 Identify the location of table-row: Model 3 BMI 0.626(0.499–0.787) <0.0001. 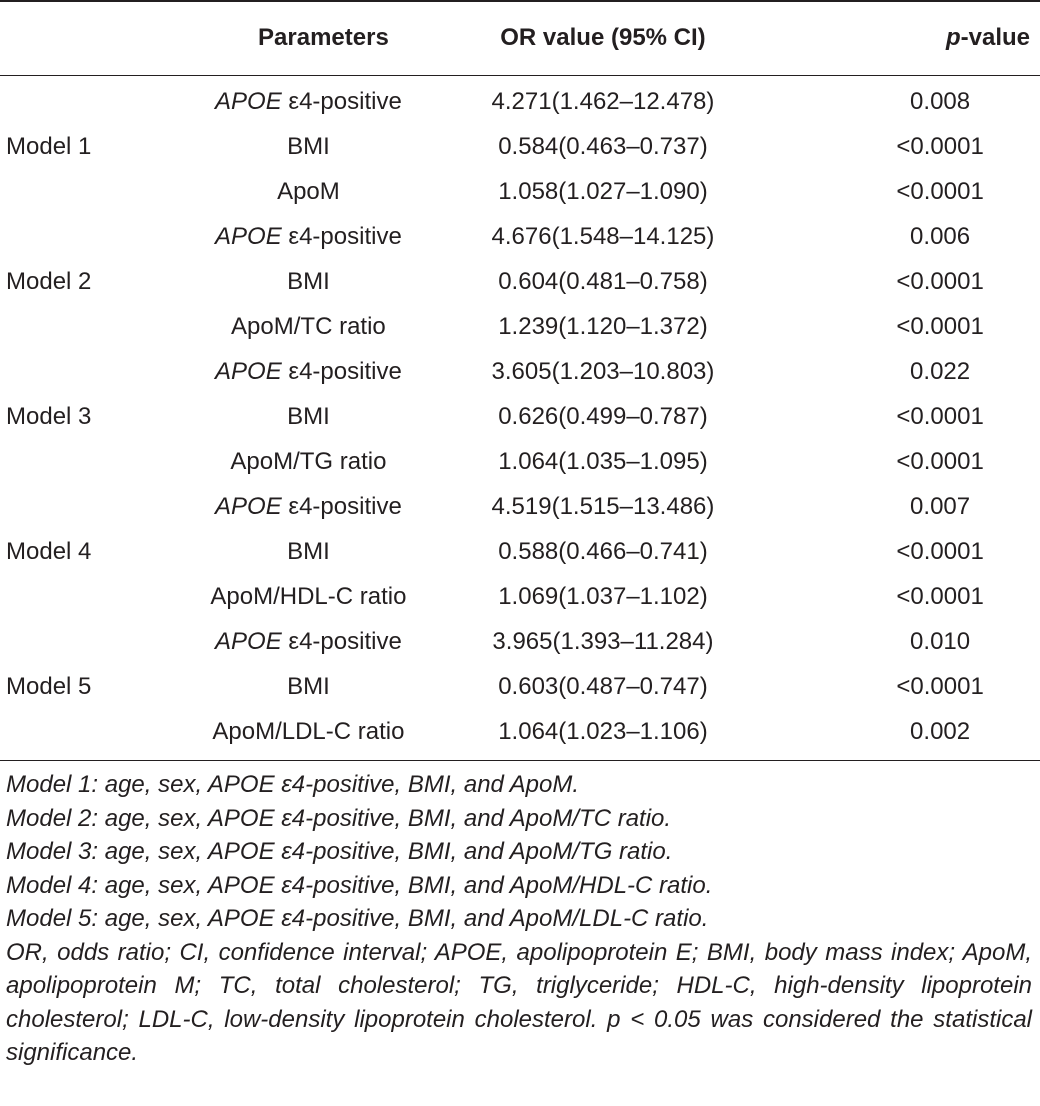
(520, 416).